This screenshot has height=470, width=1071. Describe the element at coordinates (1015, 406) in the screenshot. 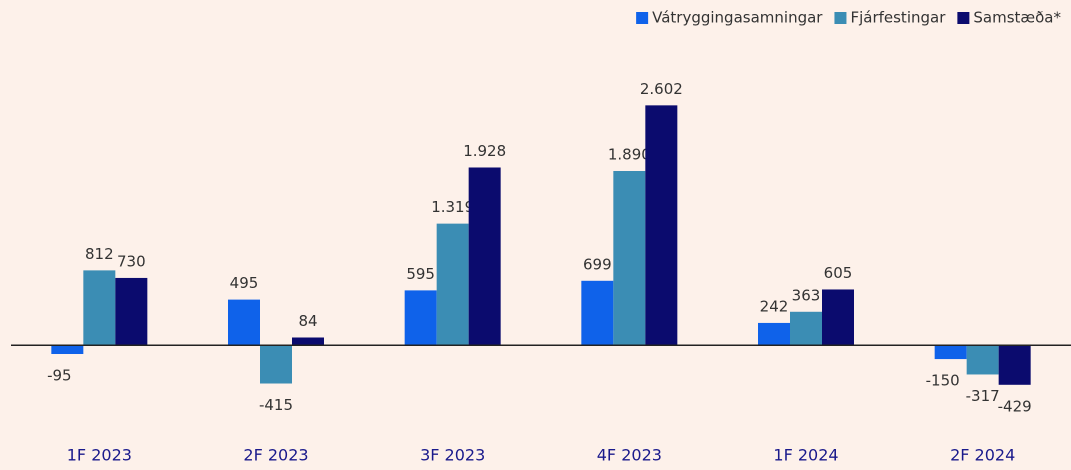

I see `data-label: -429` at that location.